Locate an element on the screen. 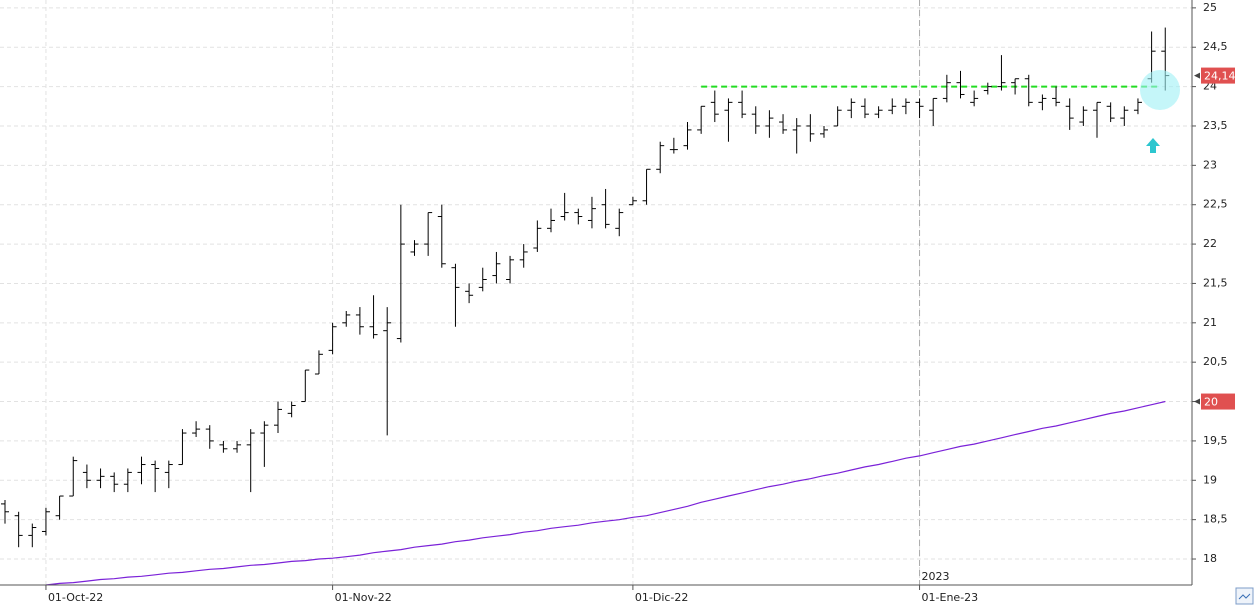  highlight-circle is located at coordinates (1160, 90).